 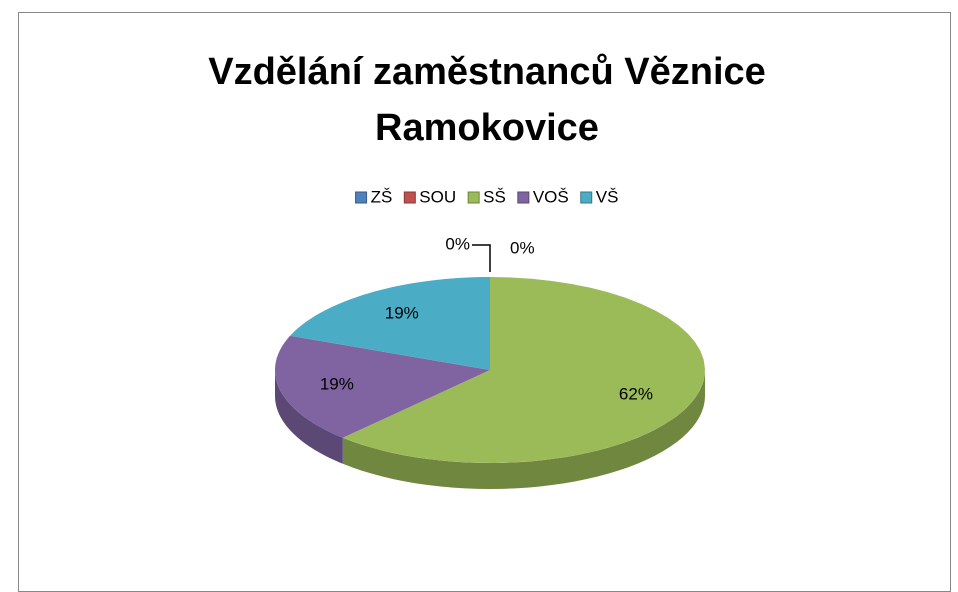 I want to click on legend-label: VŠ, so click(x=607, y=196).